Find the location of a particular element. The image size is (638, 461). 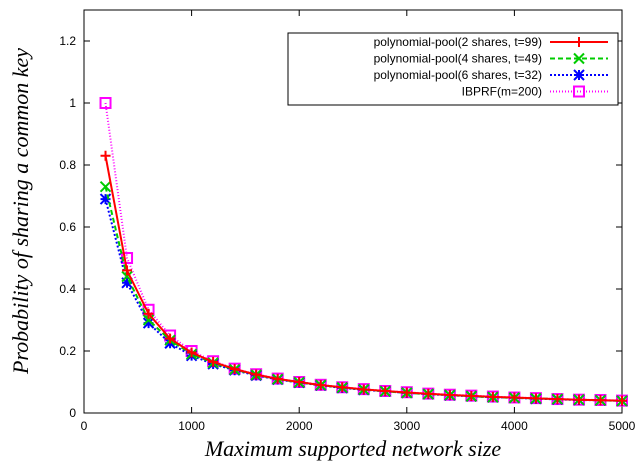

y-axis-title: Probability of sharing a common key is located at coordinates (20, 211).